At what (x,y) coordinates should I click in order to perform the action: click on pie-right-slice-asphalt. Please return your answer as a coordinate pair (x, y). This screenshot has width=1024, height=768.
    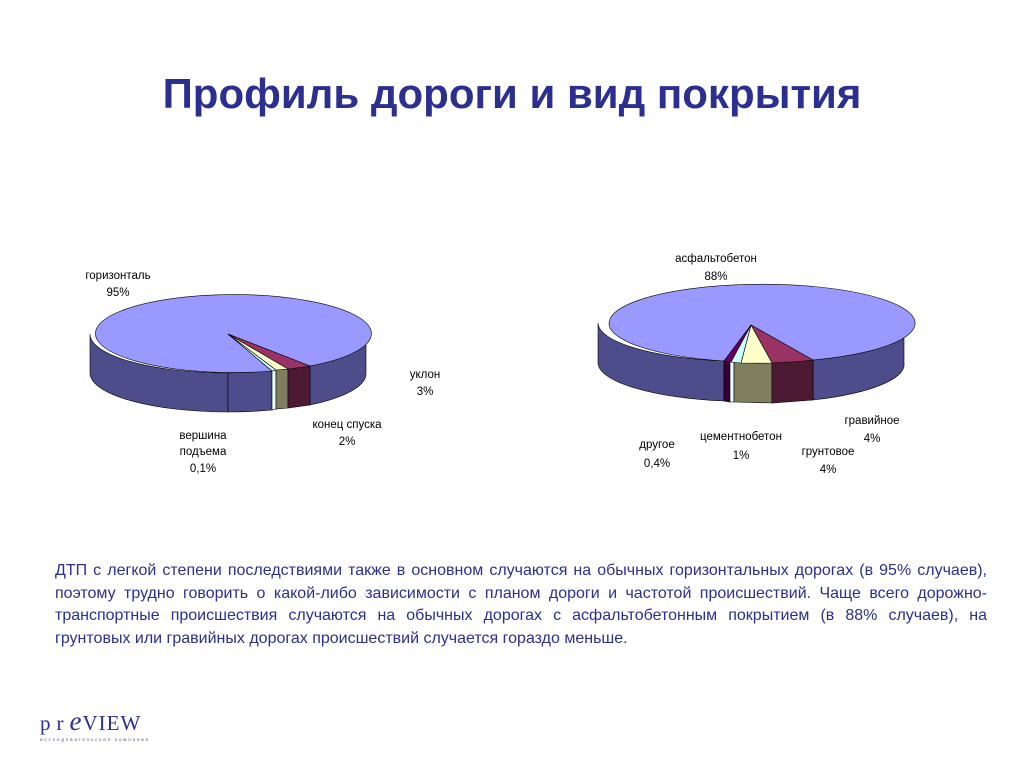
    Looking at the image, I should click on (762, 322).